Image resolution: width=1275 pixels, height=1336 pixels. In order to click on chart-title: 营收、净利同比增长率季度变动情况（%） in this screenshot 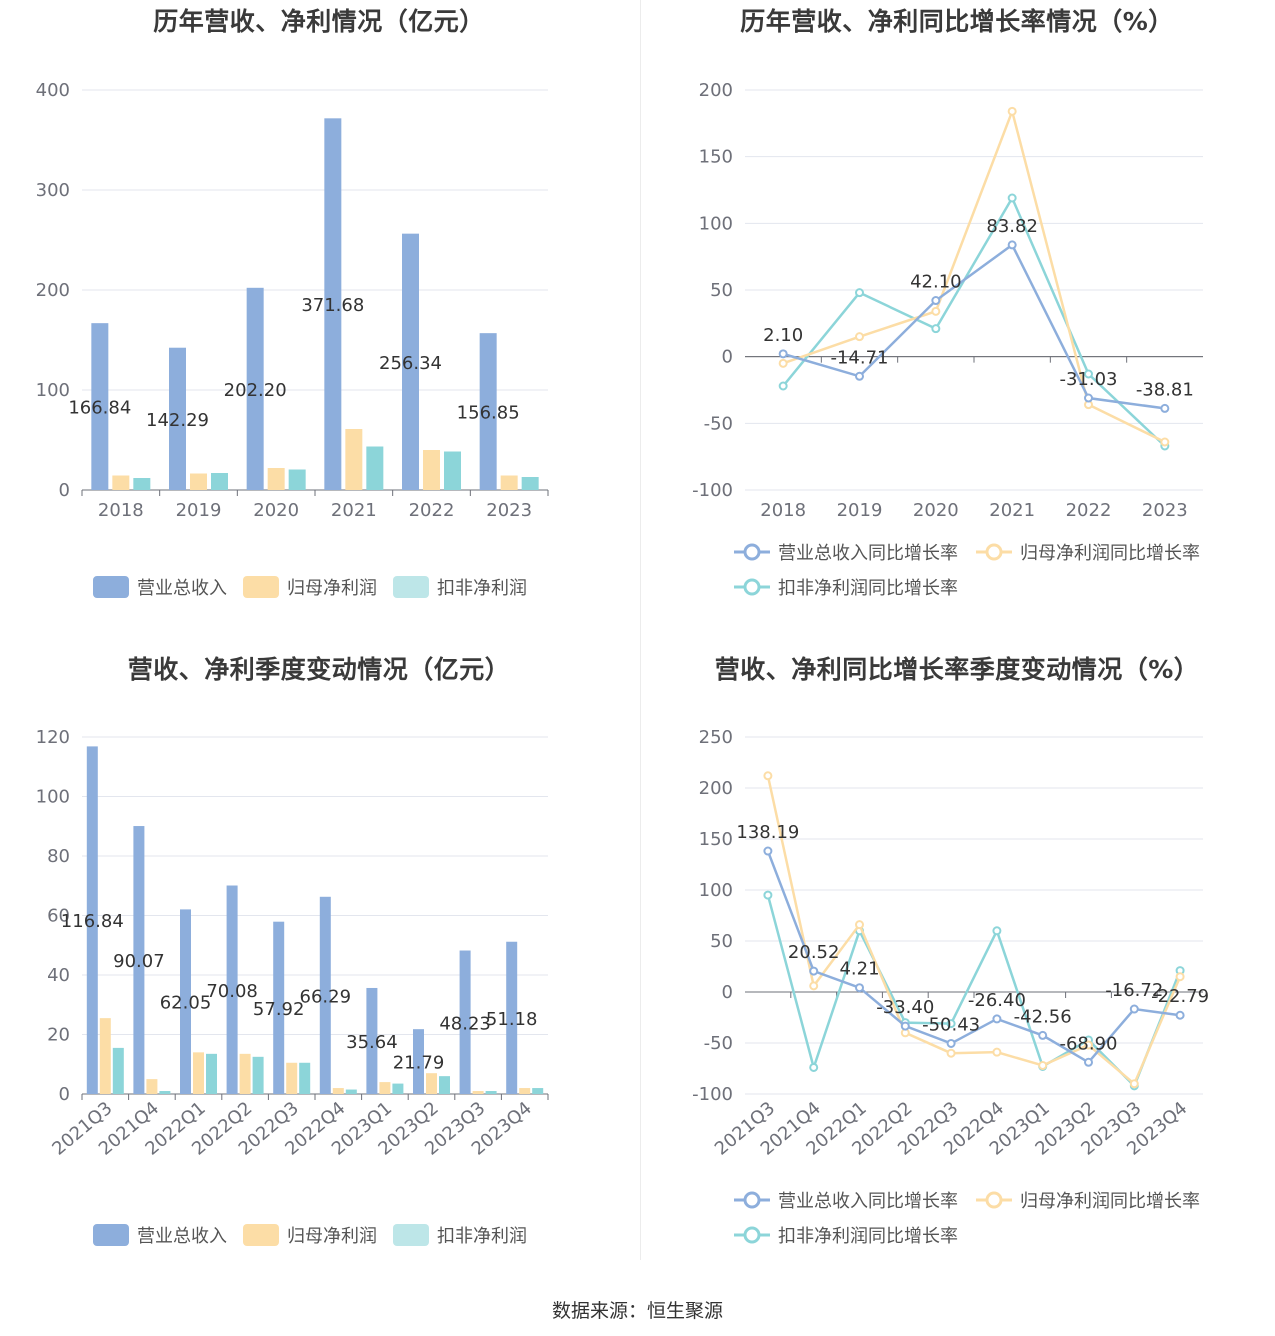, I will do `click(957, 669)`.